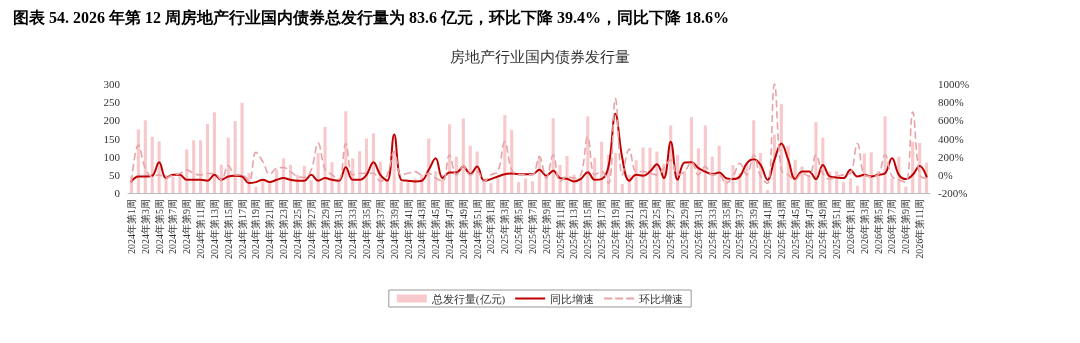 This screenshot has height=343, width=1080. I want to click on x-tick-label: 2026年第9周, so click(906, 226).